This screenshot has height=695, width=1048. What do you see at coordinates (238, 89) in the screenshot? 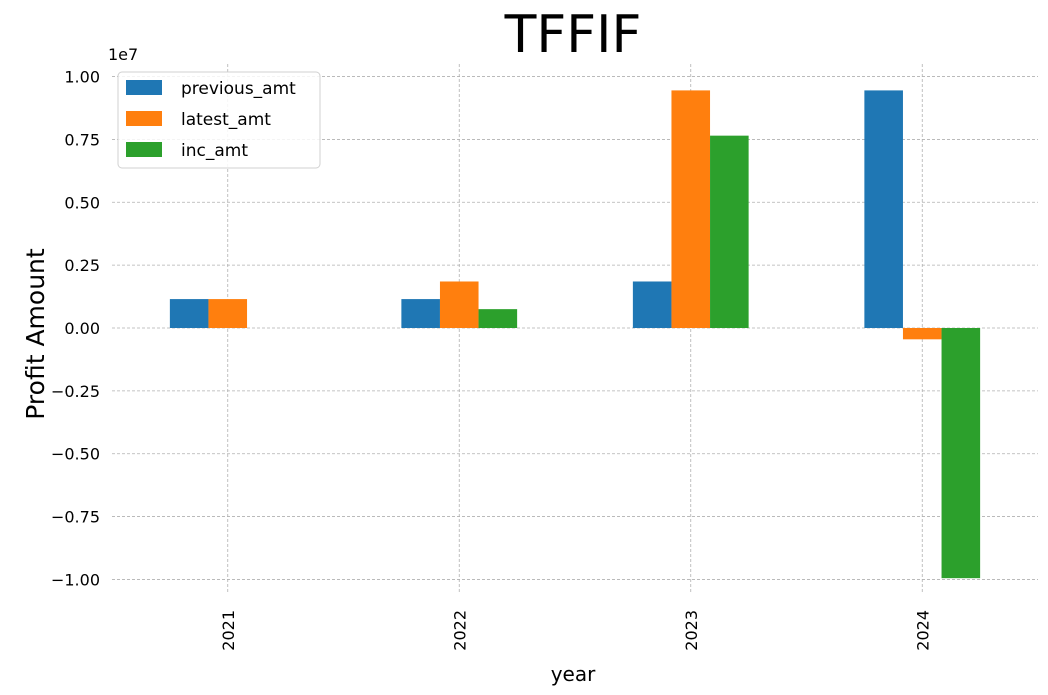
I see `legend-entry: previous_amt` at bounding box center [238, 89].